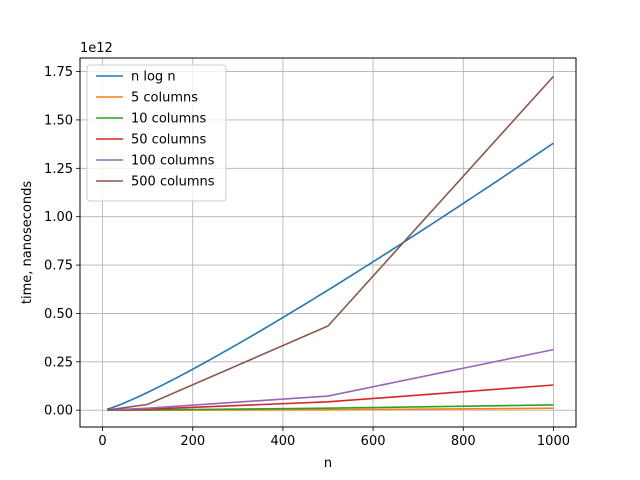 The height and width of the screenshot is (480, 640). Describe the element at coordinates (27, 242) in the screenshot. I see `y-axis-label: time, nanoseconds` at that location.